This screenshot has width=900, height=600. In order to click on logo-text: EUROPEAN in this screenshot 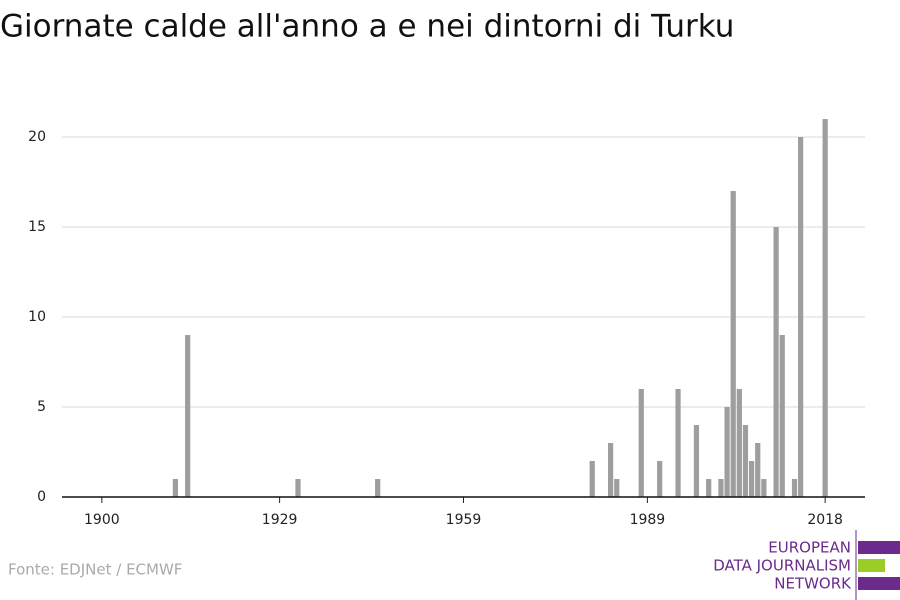, I will do `click(809, 548)`.